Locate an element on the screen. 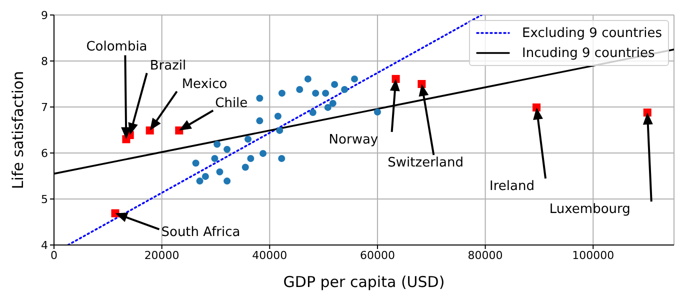  y-tick-label: 9 is located at coordinates (44, 15).